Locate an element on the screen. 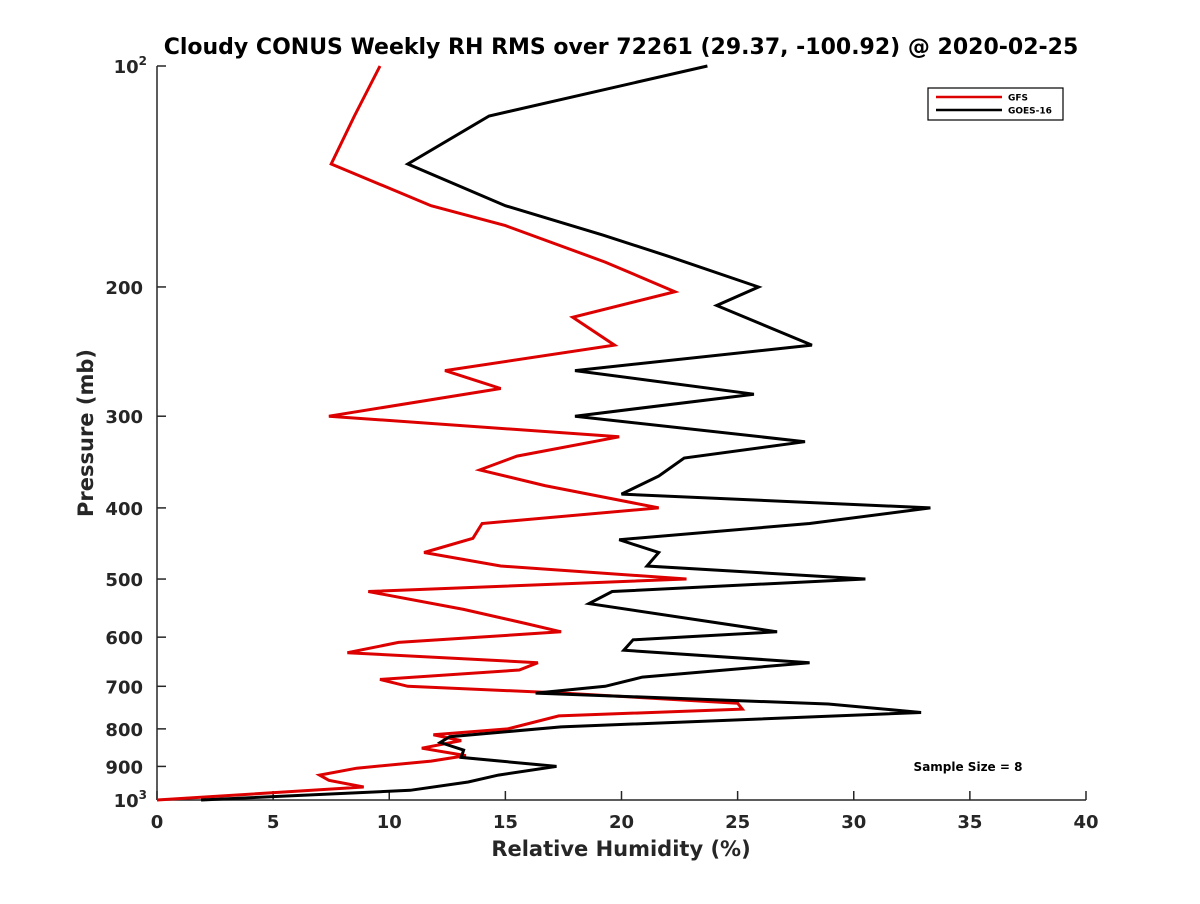 This screenshot has height=904, width=1200. legend-label-goes16: GOES-16 is located at coordinates (1030, 112).